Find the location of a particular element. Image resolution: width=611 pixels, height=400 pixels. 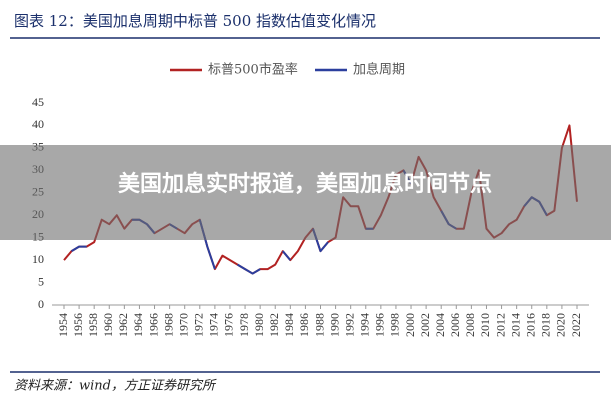

y-tick-label: 40 is located at coordinates (38, 124).